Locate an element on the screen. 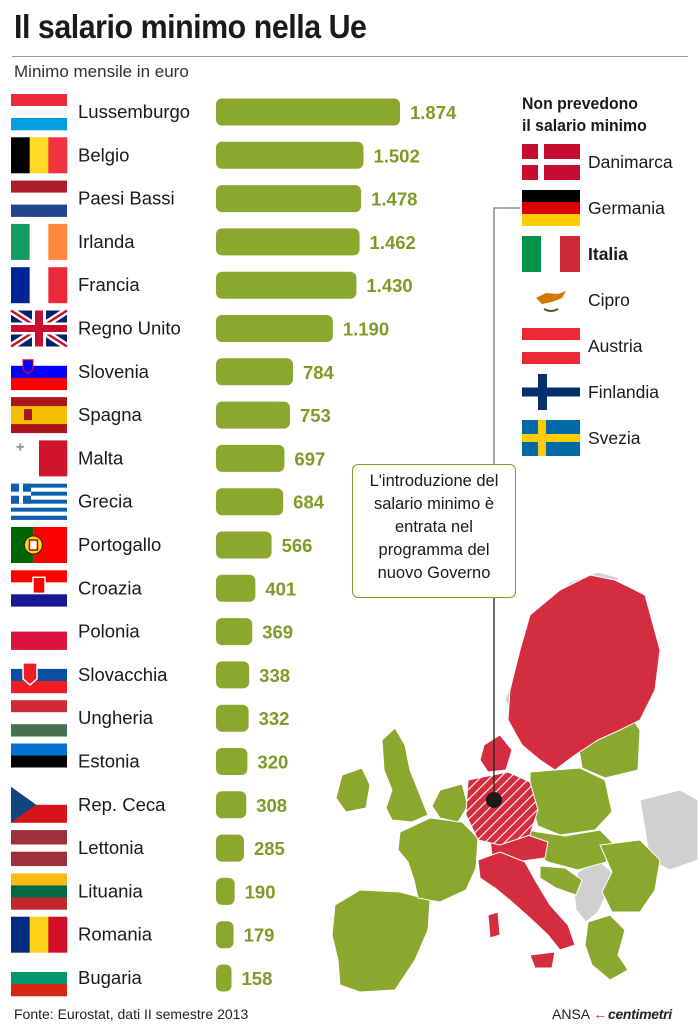 Image resolution: width=700 pixels, height=1029 pixels. map-denmark is located at coordinates (496, 753).